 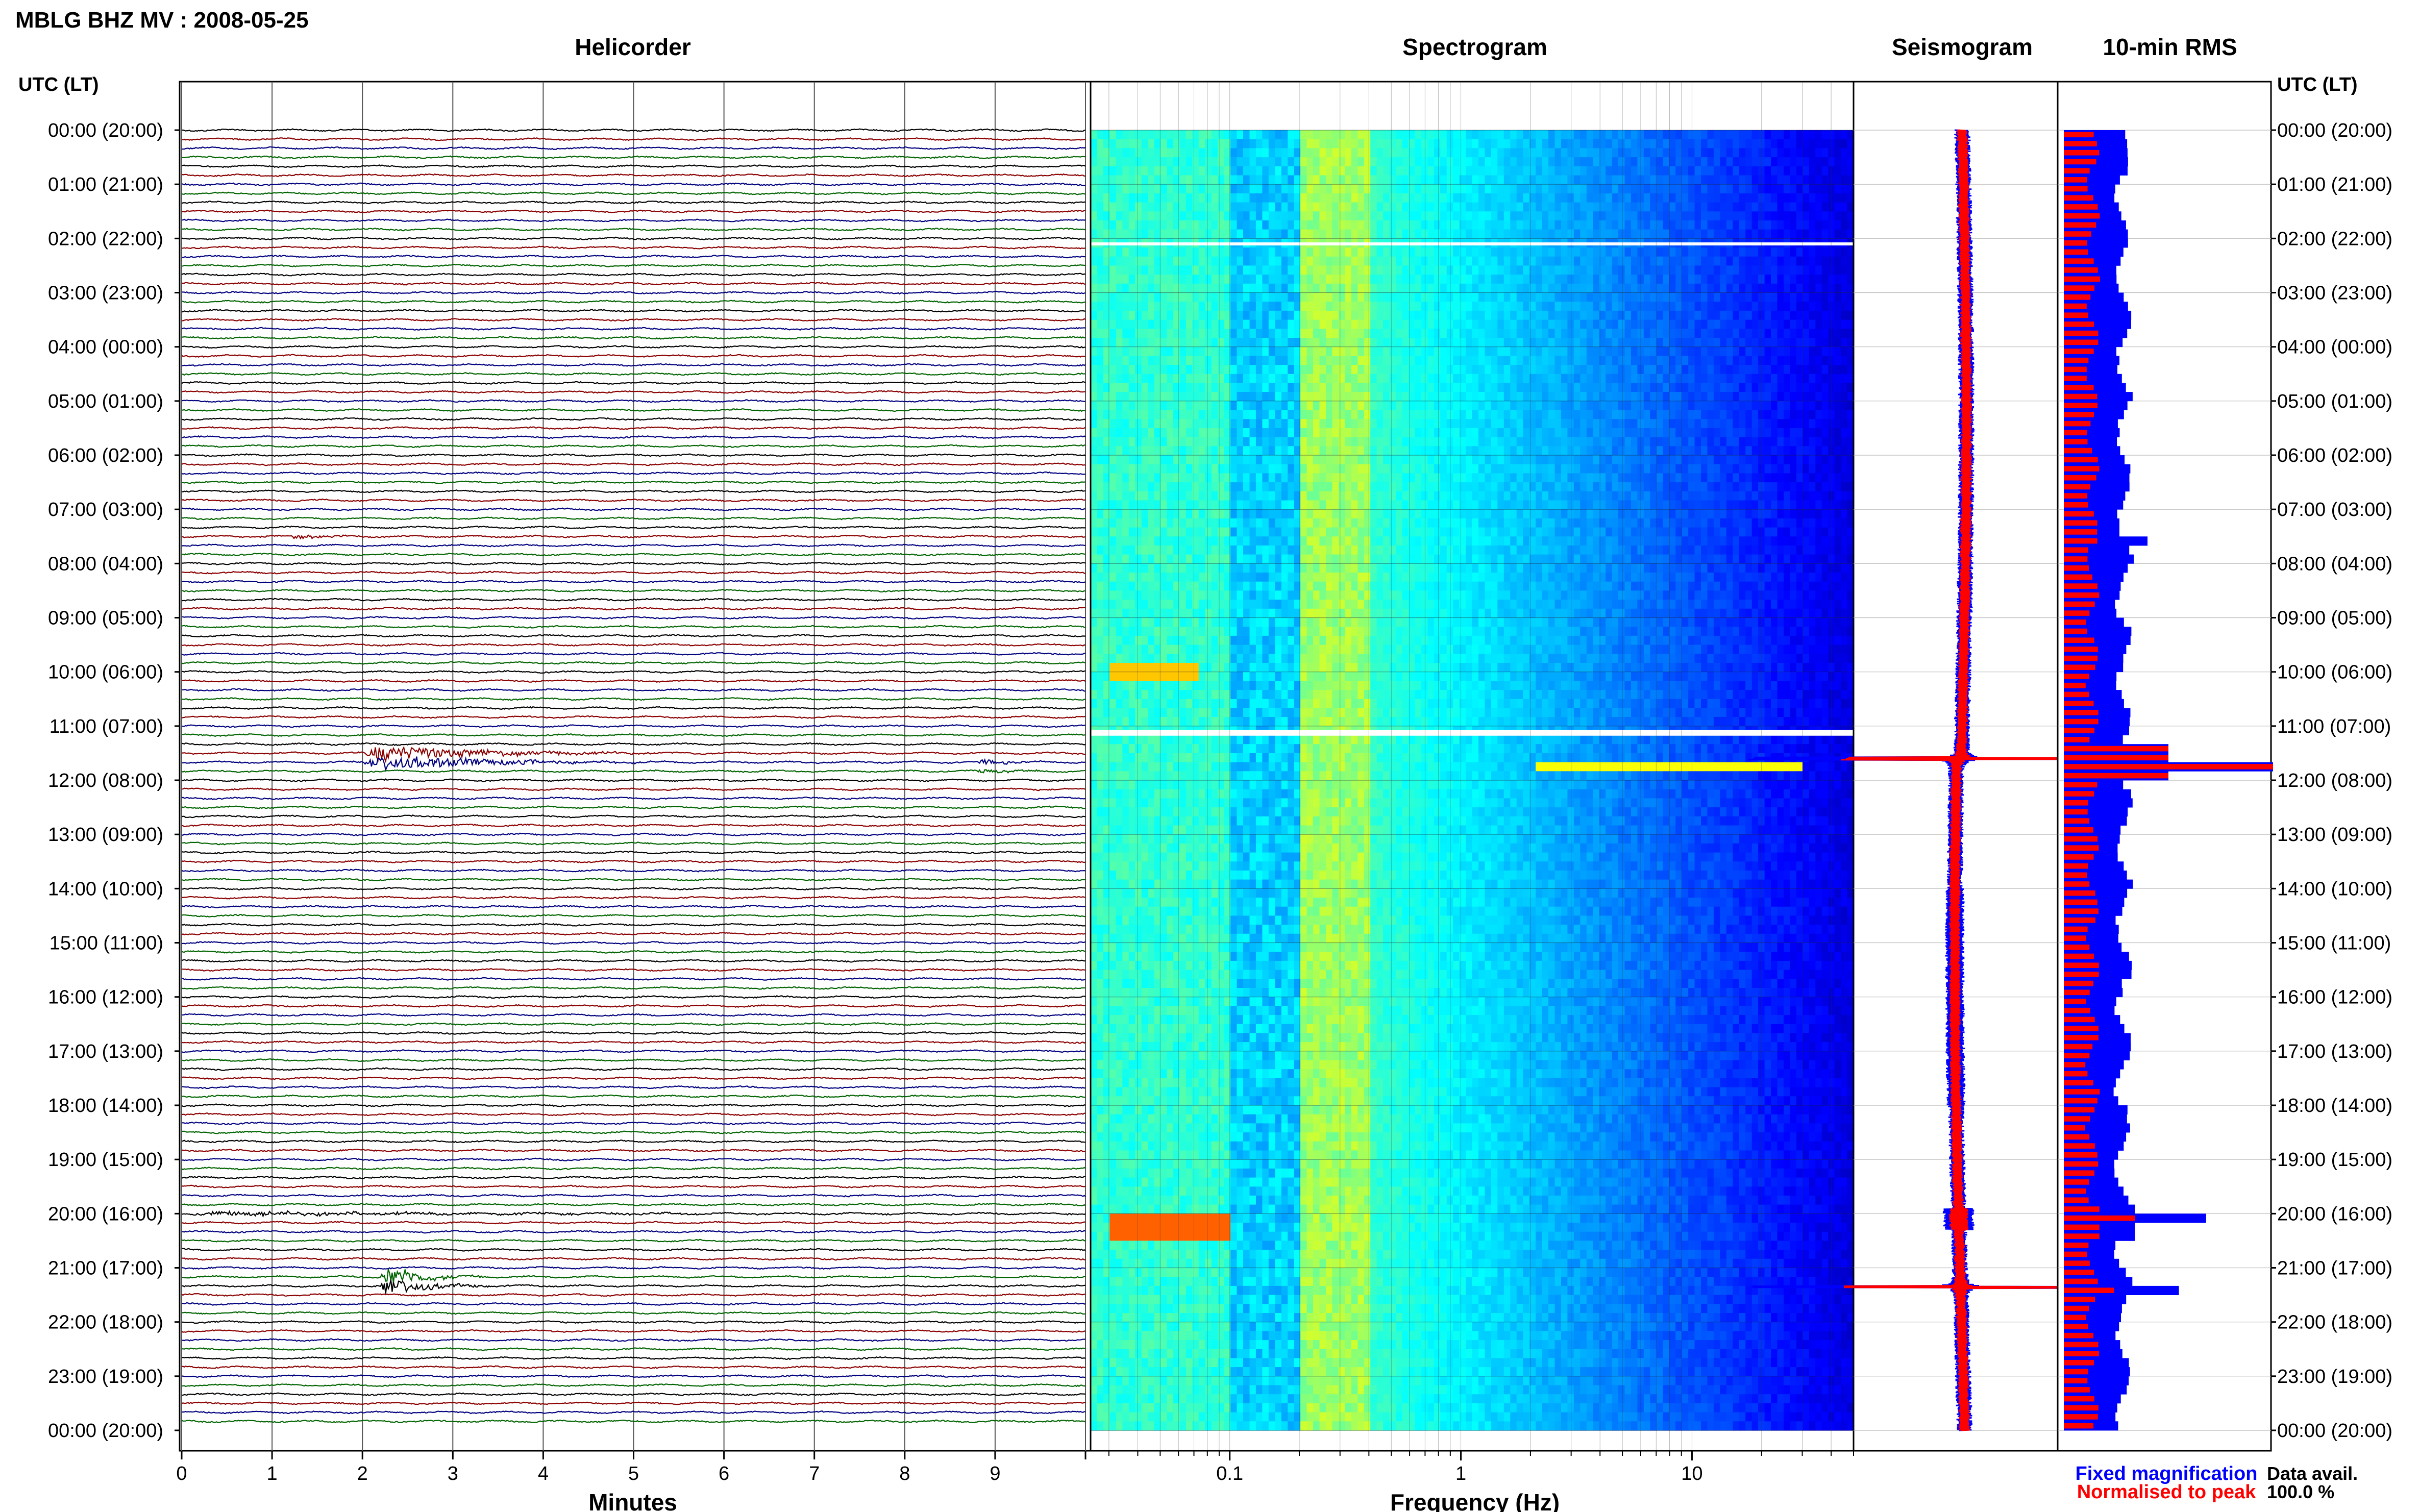 I want to click on time-tick-label-right: 10:00 (06:00), so click(x=2334, y=672).